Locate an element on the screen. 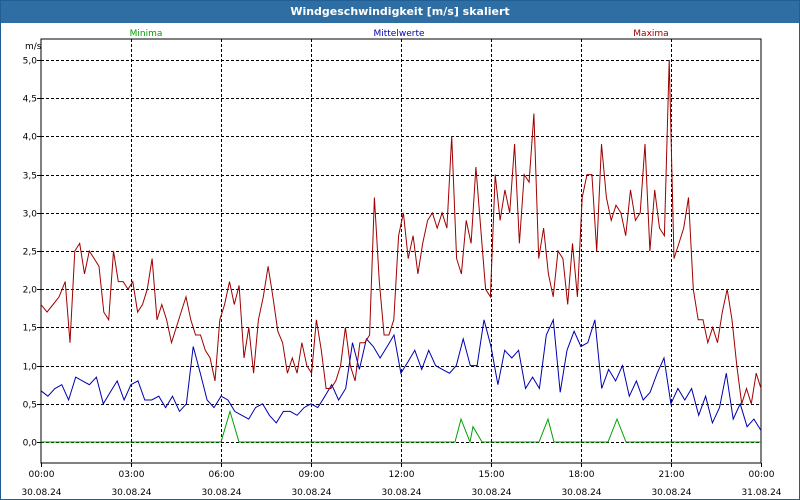 The image size is (800, 500). x-tick-time: 03:00 is located at coordinates (132, 475).